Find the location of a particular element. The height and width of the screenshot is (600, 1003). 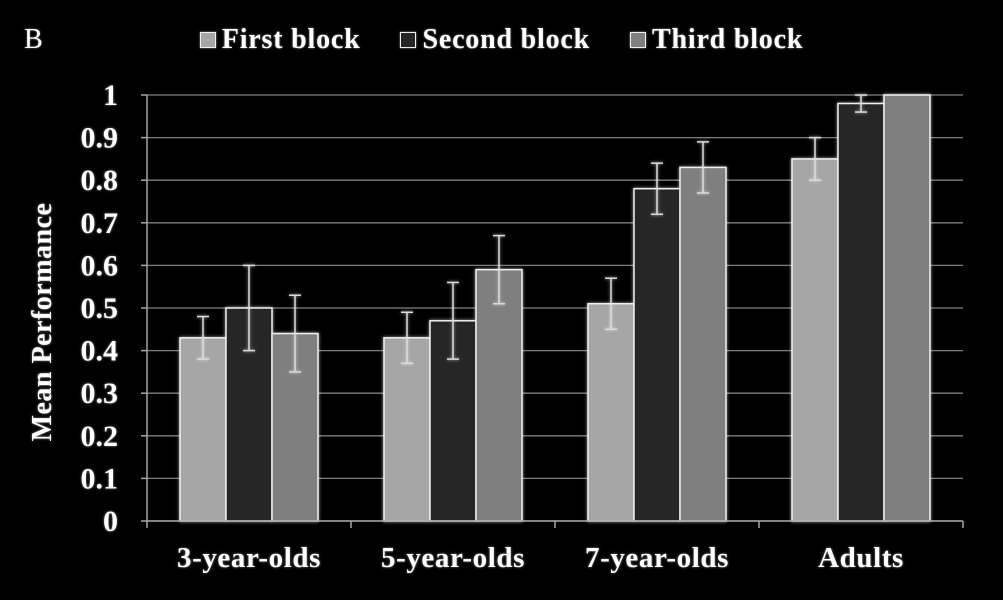

legend-item-second-block: Second block is located at coordinates (495, 40).